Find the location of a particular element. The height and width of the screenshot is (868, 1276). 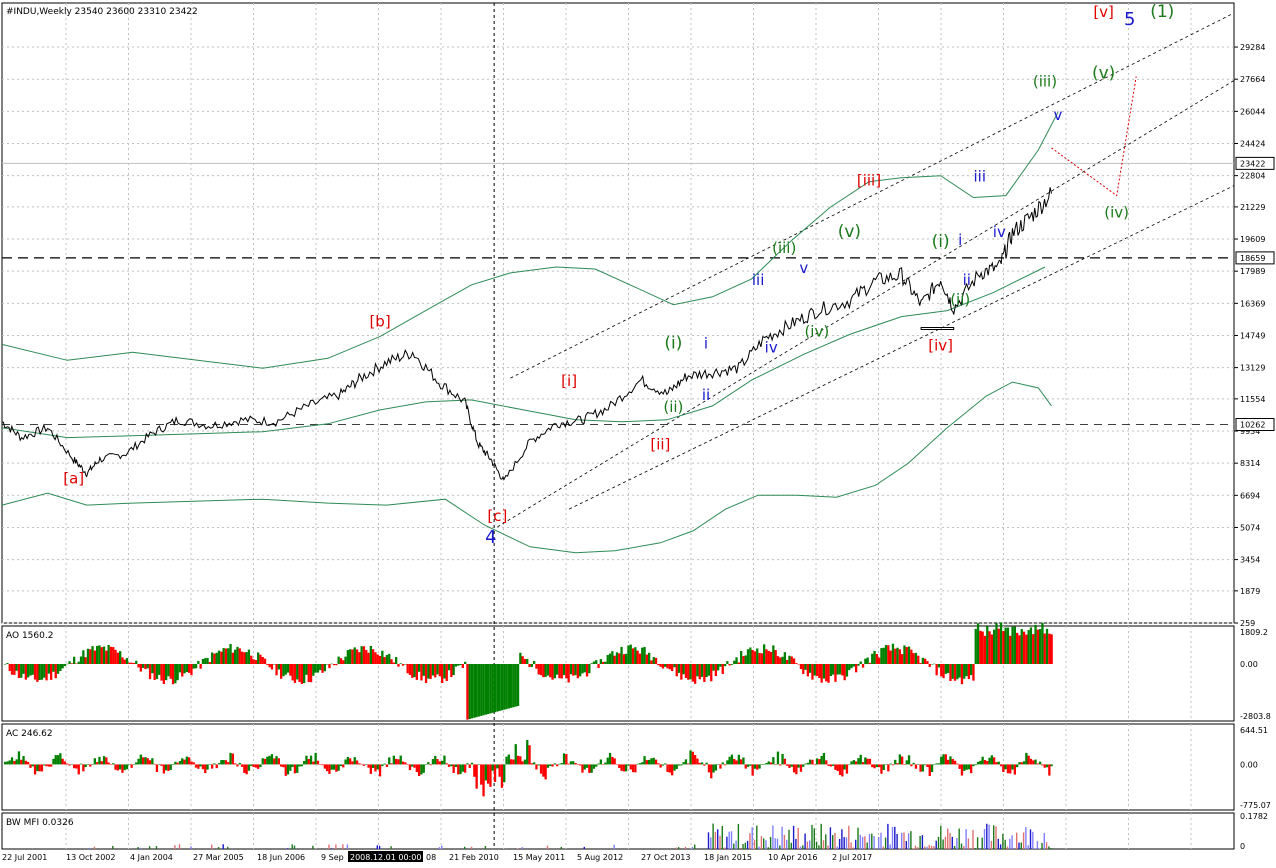

range-box is located at coordinates (937, 329).